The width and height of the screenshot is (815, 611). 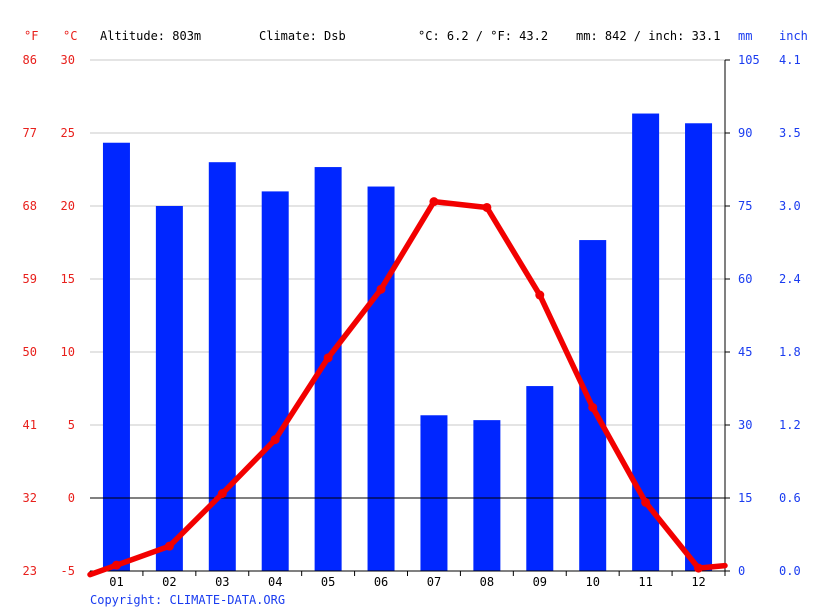 I want to click on inch-tick-label: 0.0, so click(x=790, y=571).